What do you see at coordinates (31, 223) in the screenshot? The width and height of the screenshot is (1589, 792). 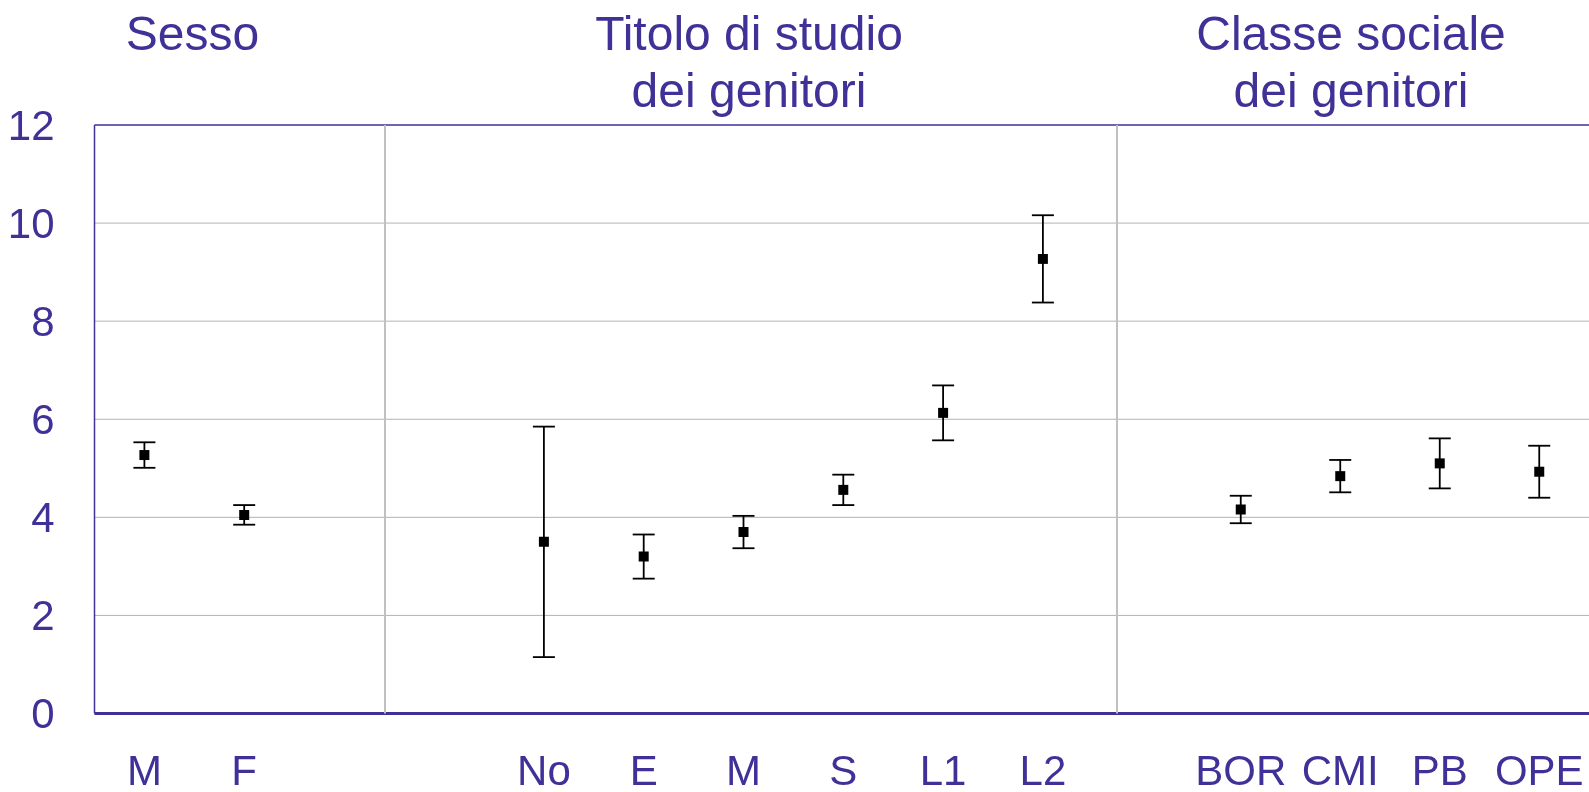 I see `y-tick-label: 10` at bounding box center [31, 223].